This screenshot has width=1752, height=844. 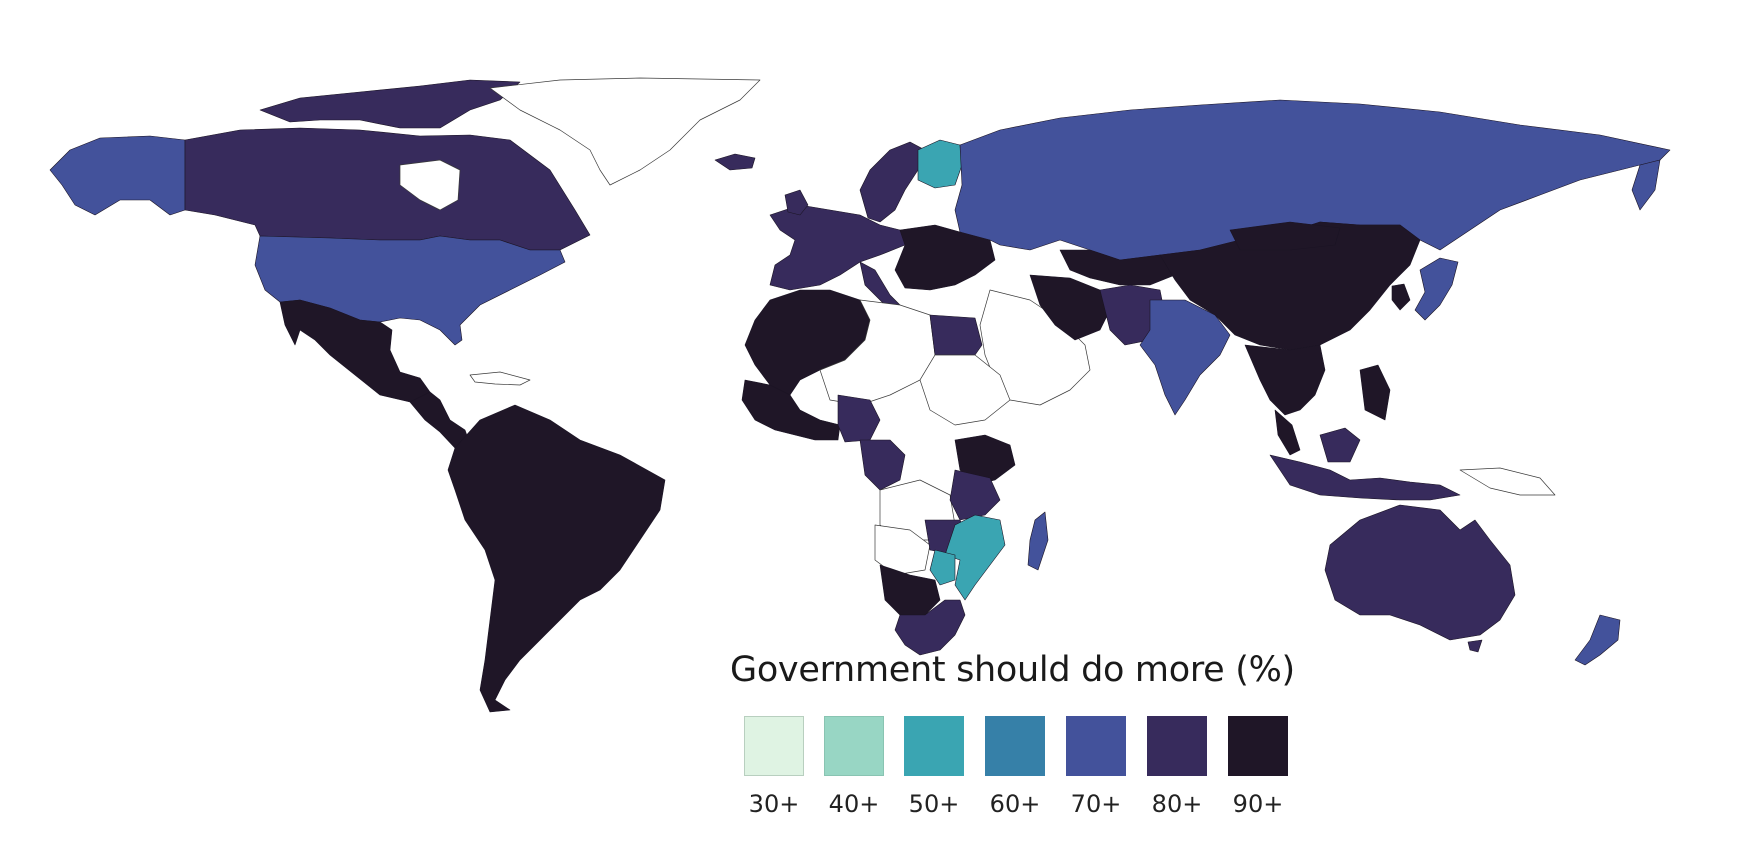 What do you see at coordinates (117, 175) in the screenshot?
I see `region-alaska` at bounding box center [117, 175].